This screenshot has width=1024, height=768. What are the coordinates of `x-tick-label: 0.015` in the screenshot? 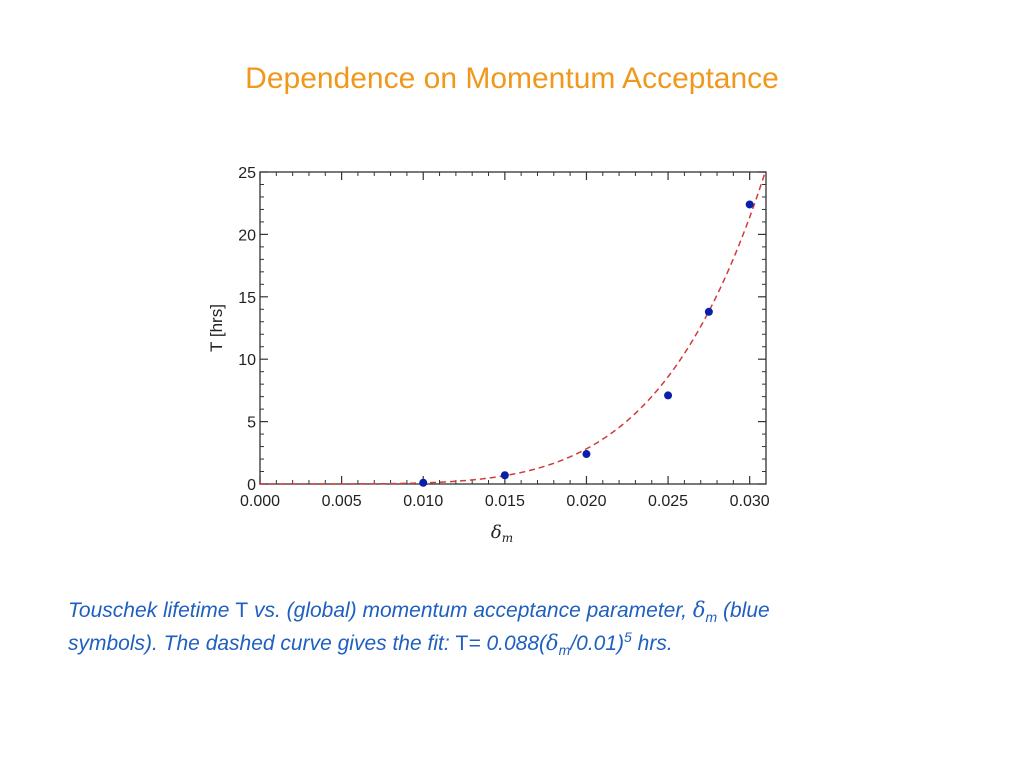 It's located at (505, 501).